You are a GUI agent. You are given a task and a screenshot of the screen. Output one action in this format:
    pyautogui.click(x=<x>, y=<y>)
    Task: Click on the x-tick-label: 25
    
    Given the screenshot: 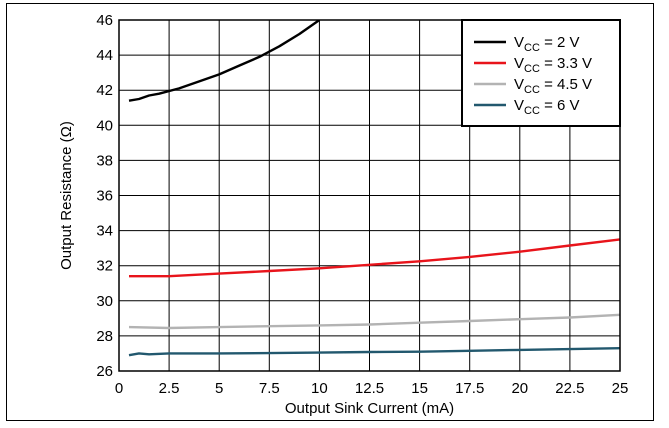 What is the action you would take?
    pyautogui.click(x=620, y=388)
    